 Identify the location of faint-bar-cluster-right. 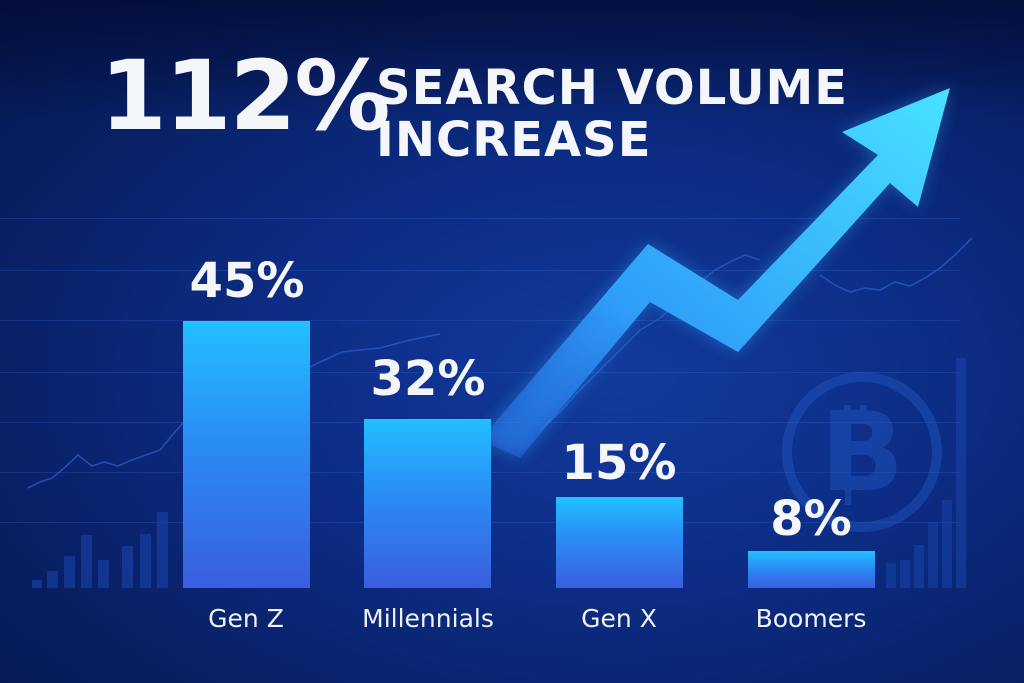
(926, 473).